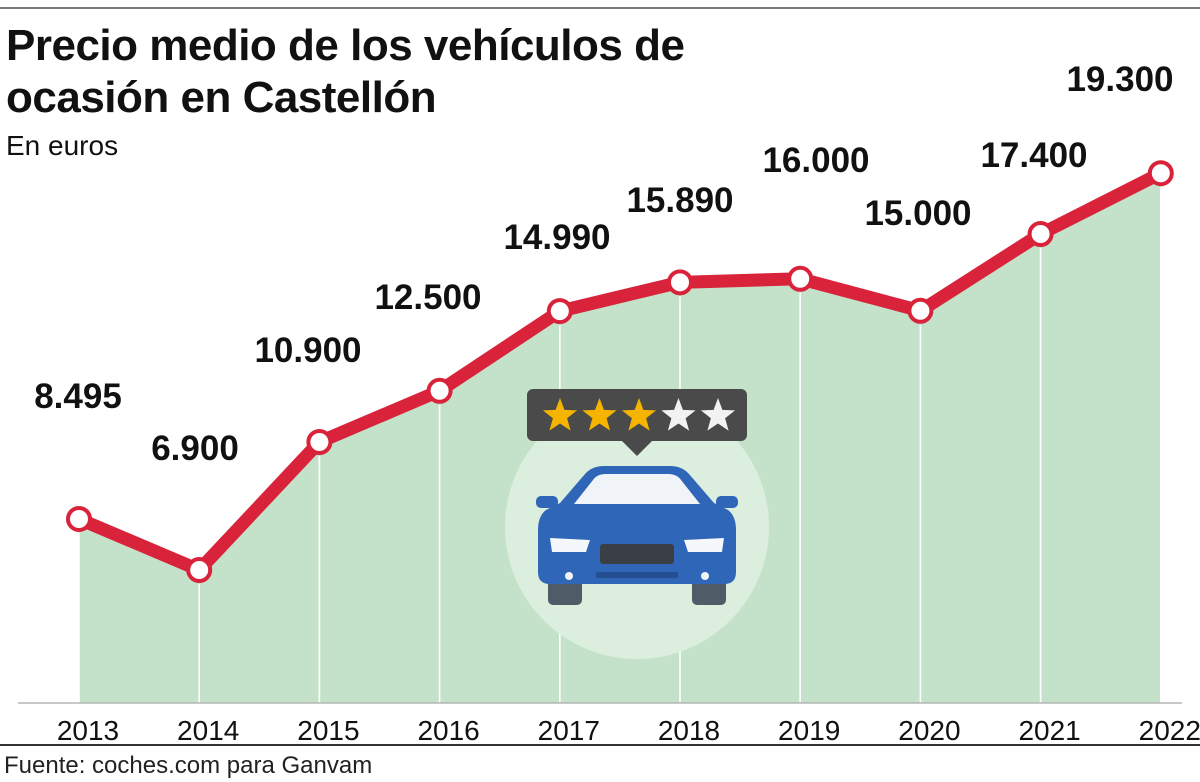 This screenshot has height=782, width=1200. What do you see at coordinates (319, 442) in the screenshot?
I see `data-point-2015` at bounding box center [319, 442].